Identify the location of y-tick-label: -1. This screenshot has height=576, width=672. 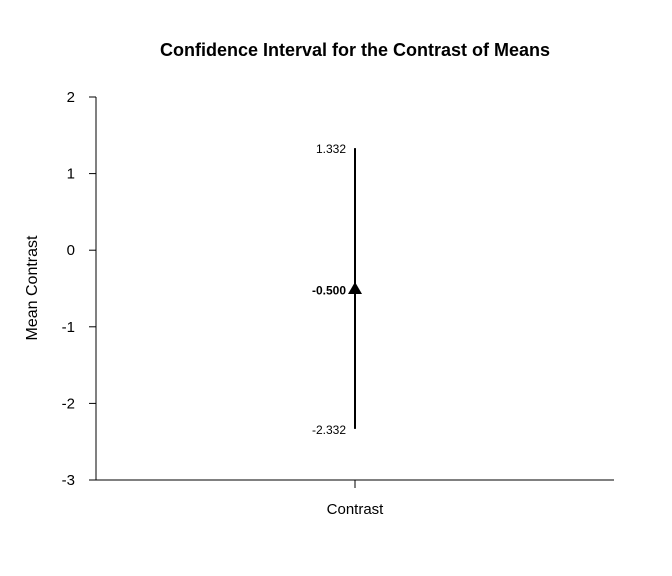
(68, 327).